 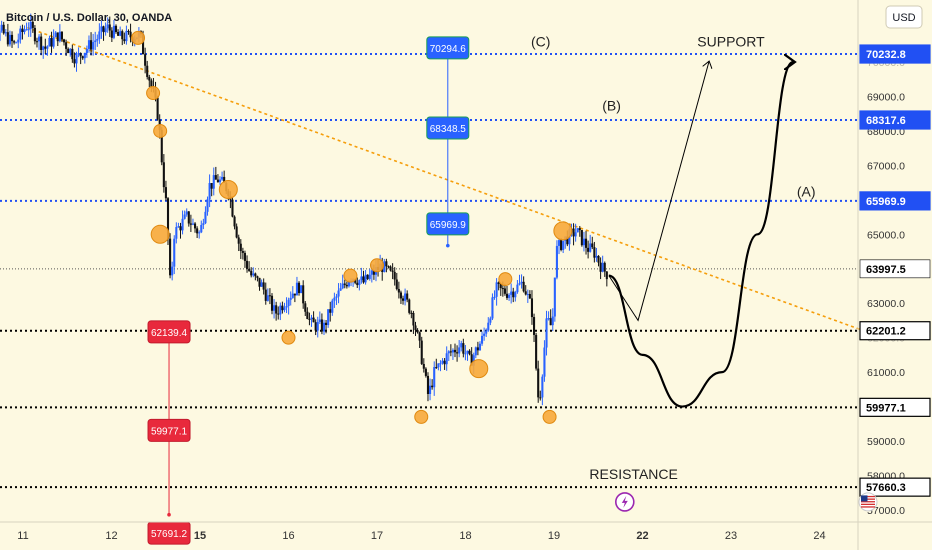 I want to click on price-level-tag: 63997.5, so click(x=895, y=269).